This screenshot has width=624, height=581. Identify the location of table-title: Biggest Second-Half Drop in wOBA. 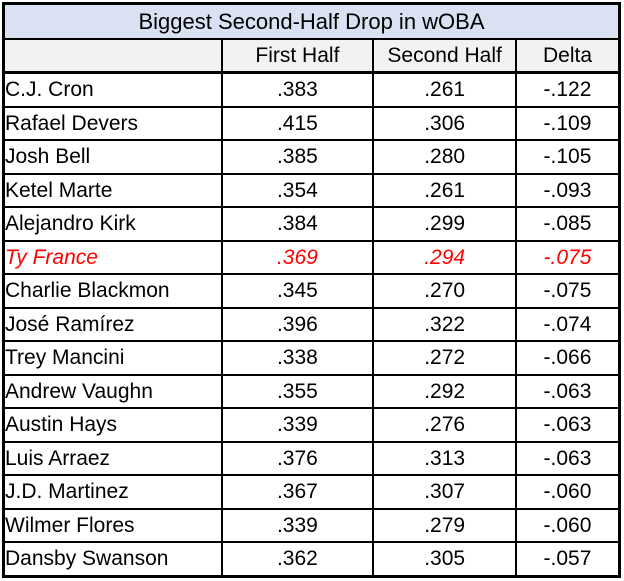
(311, 21).